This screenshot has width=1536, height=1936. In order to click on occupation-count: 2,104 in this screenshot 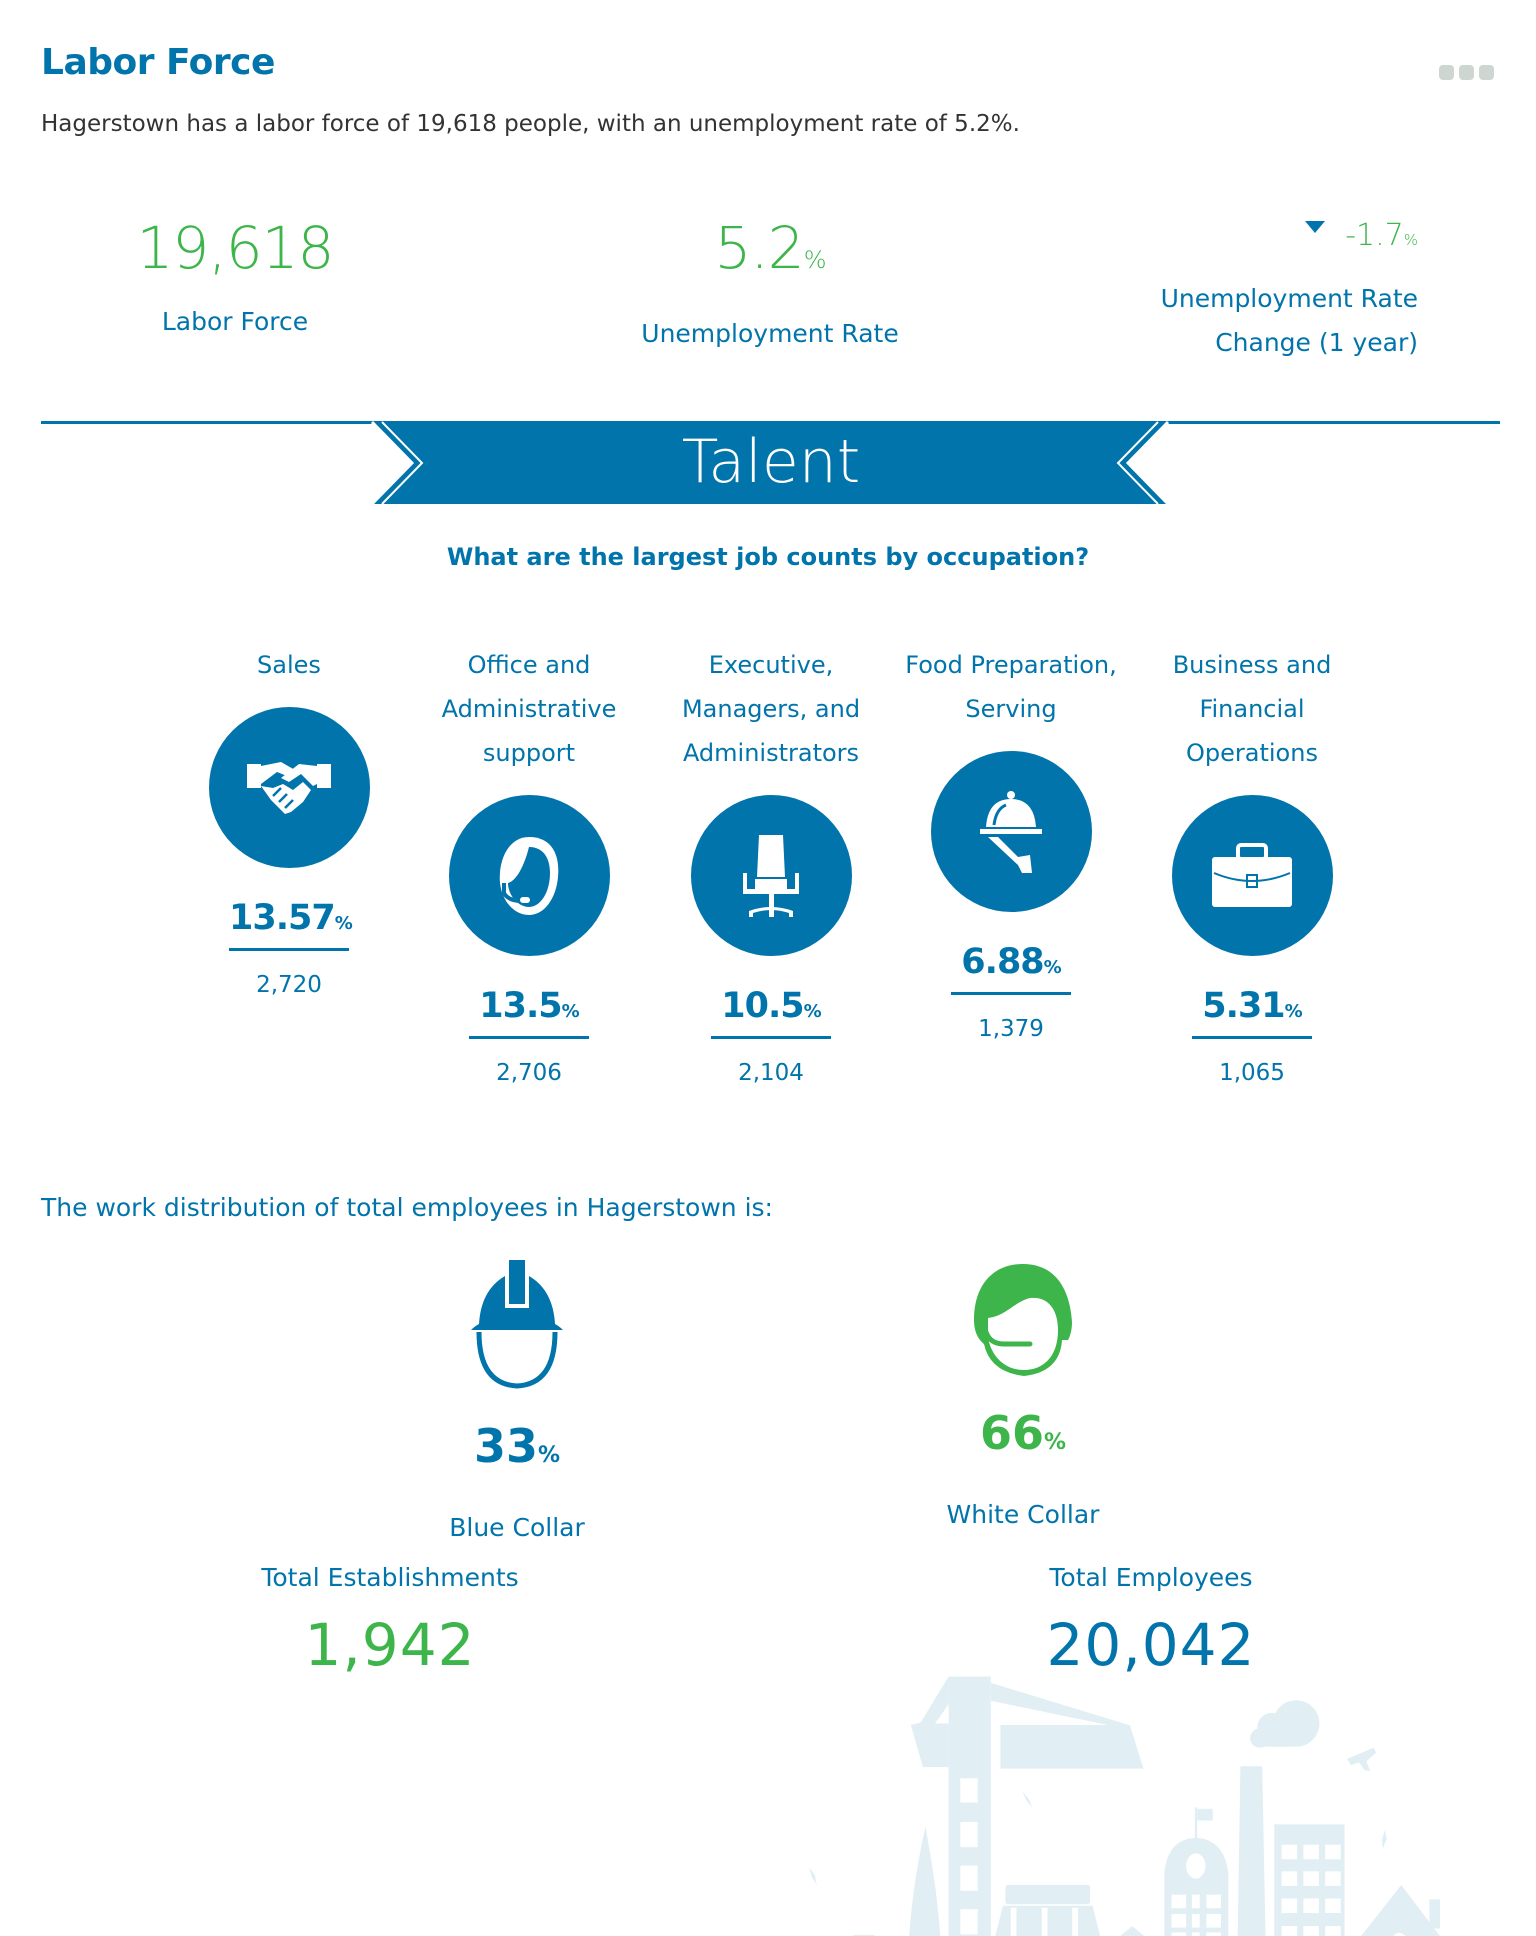, I will do `click(771, 1073)`.